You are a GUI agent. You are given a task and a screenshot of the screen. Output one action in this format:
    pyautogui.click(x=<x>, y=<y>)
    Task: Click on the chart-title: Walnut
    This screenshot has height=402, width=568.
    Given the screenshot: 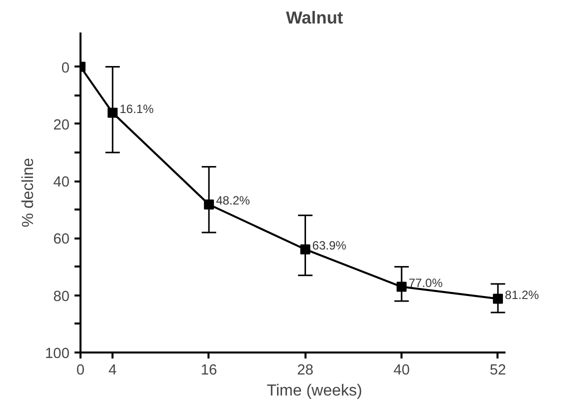 What is the action you would take?
    pyautogui.click(x=315, y=18)
    